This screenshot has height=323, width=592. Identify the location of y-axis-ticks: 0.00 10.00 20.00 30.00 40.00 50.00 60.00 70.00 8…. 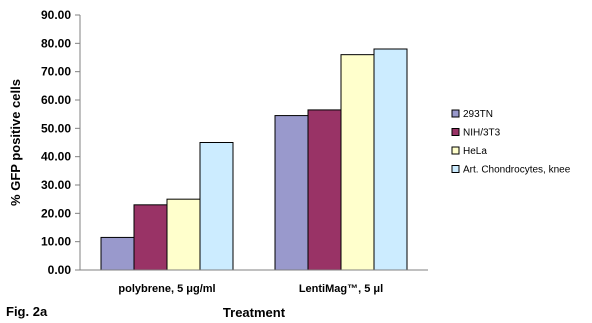
(60, 142).